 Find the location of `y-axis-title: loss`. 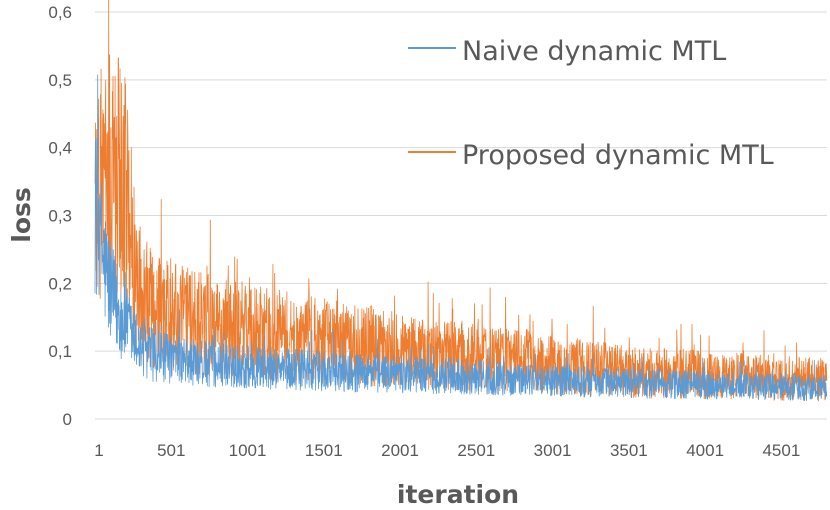

y-axis-title: loss is located at coordinates (21, 215).